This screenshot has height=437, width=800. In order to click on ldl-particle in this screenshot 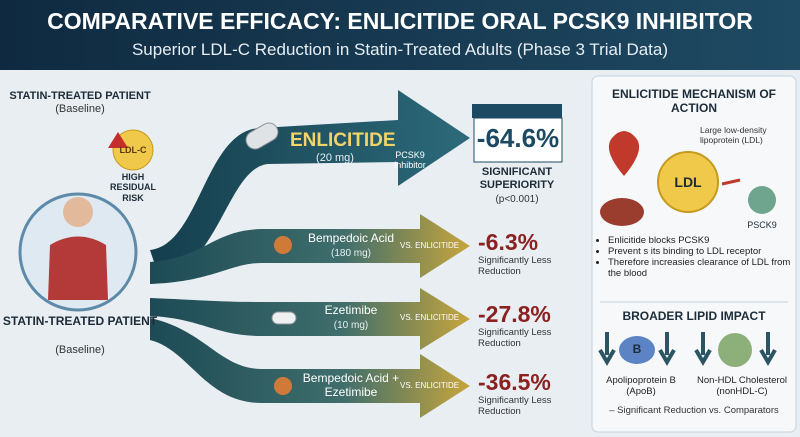, I will do `click(688, 182)`.